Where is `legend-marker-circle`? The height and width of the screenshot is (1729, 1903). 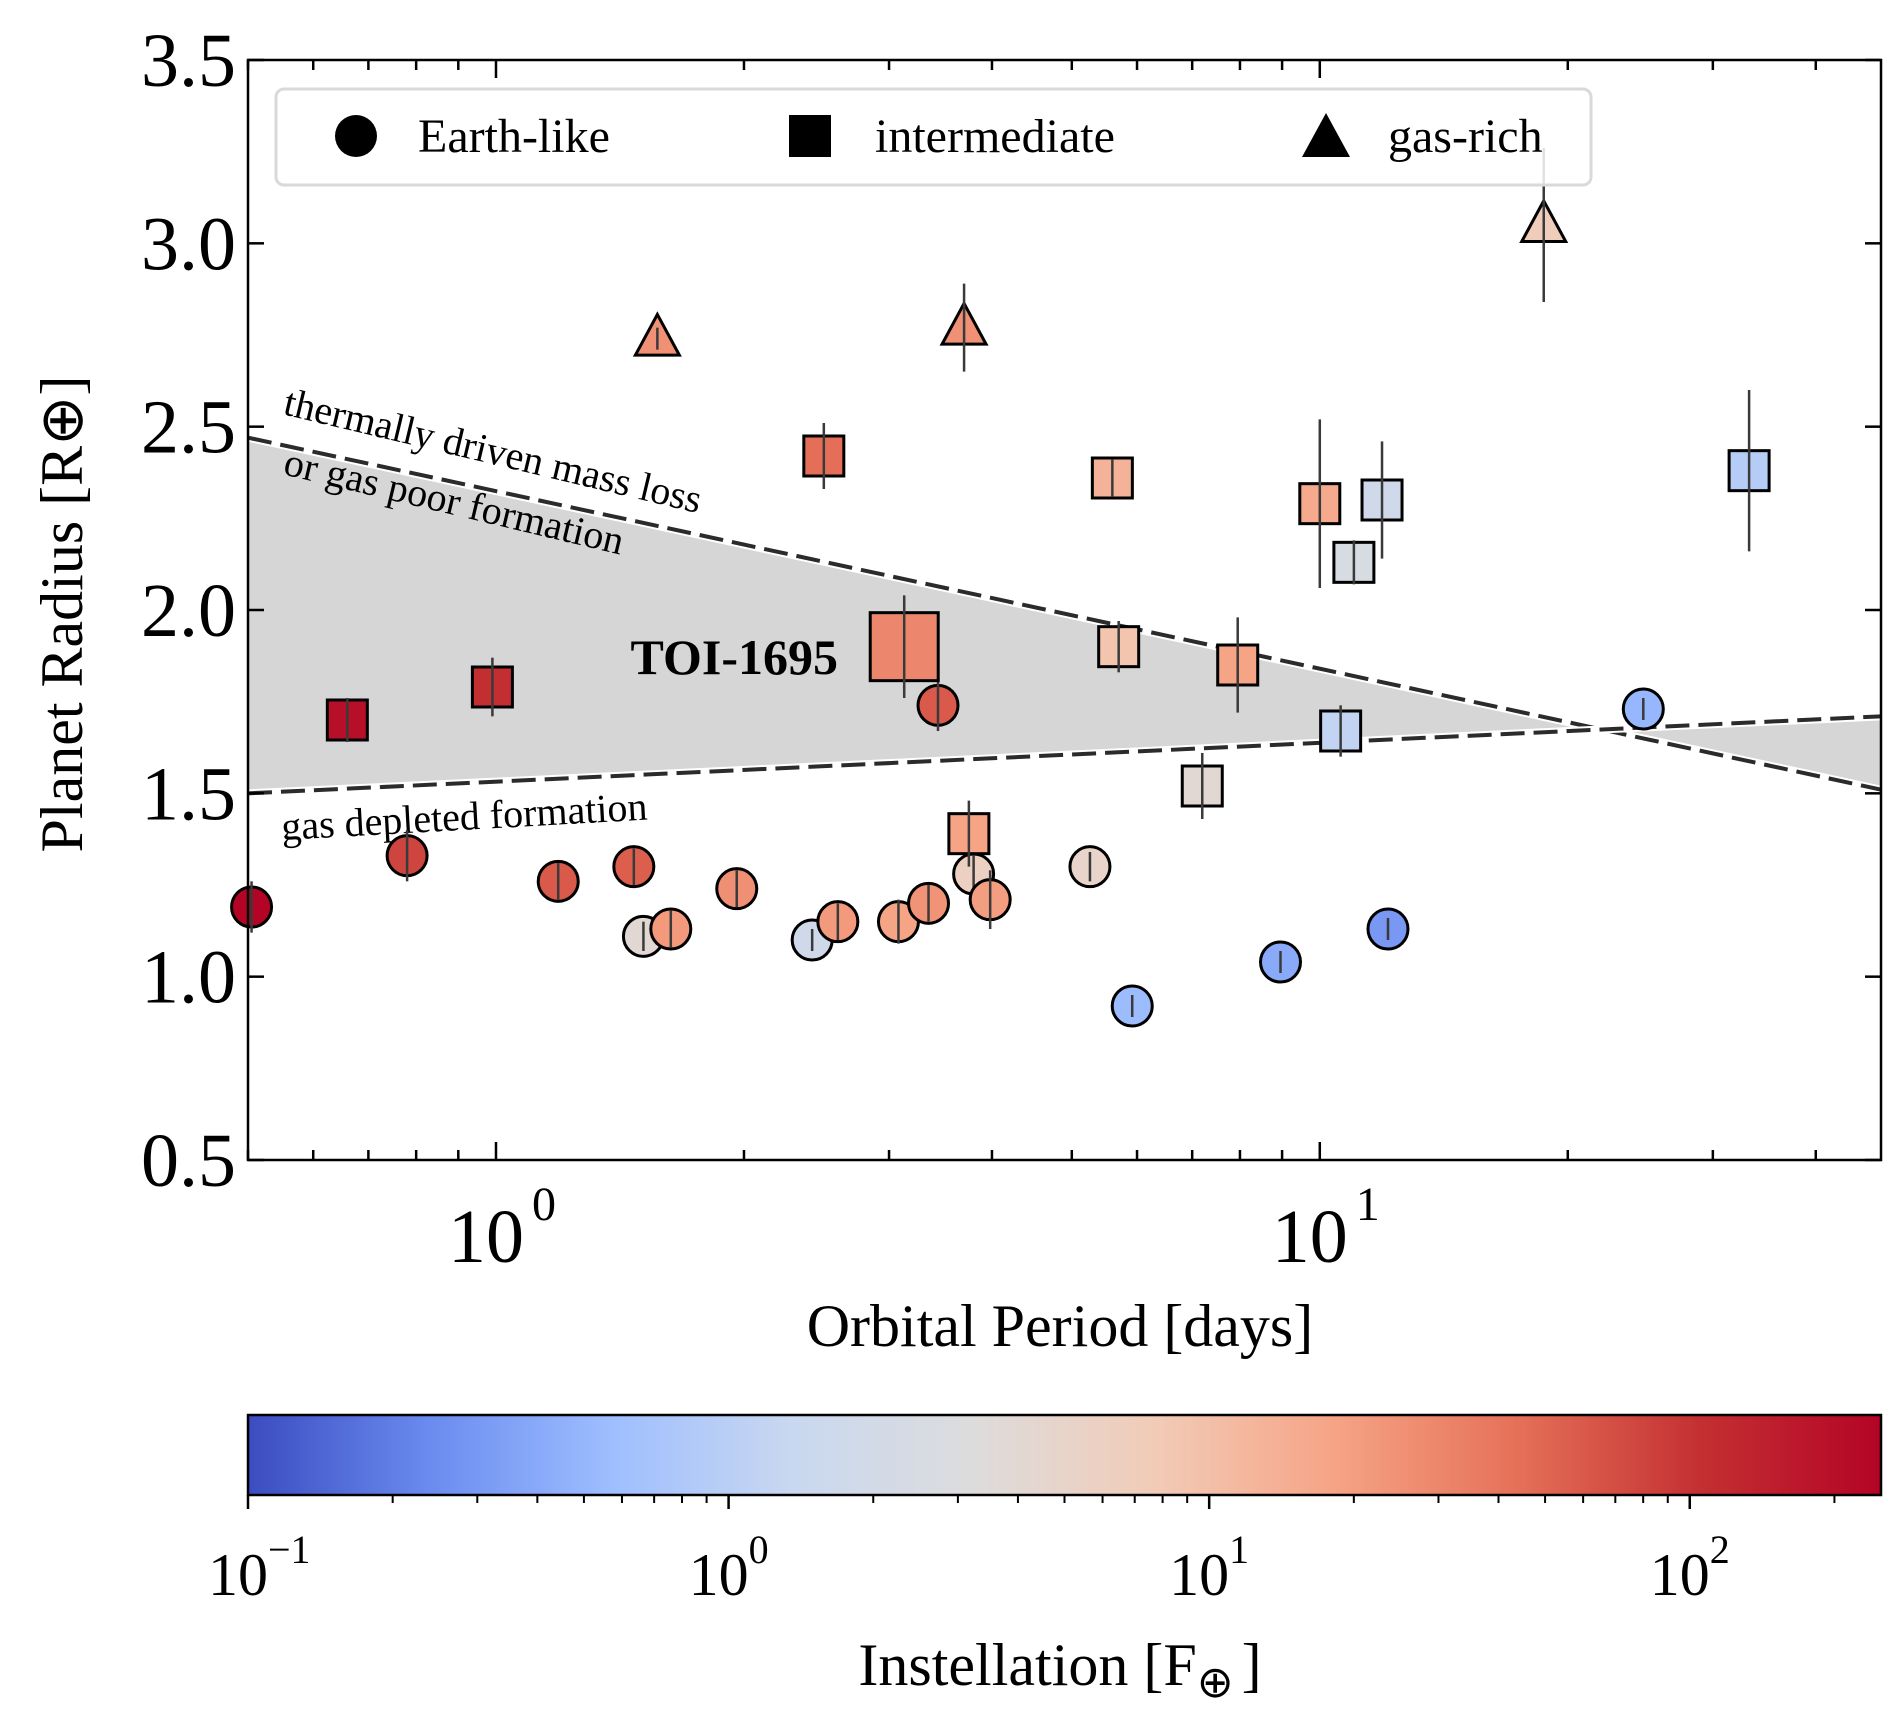 legend-marker-circle is located at coordinates (356, 136).